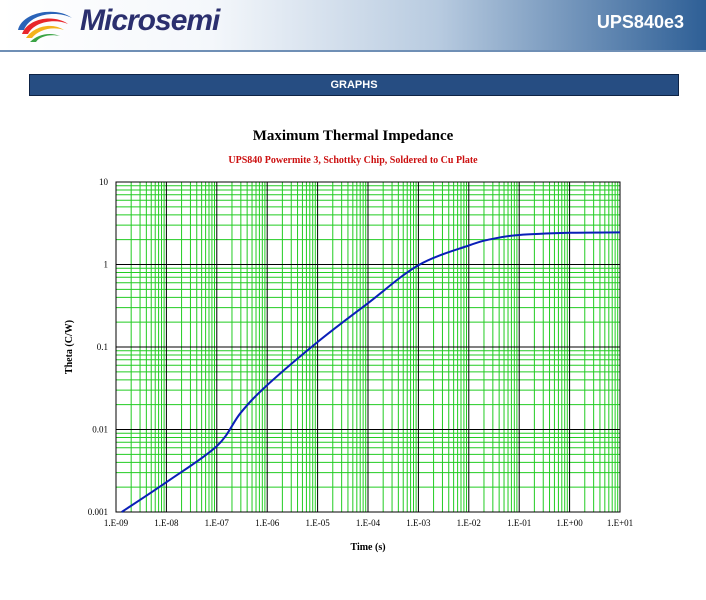  What do you see at coordinates (620, 523) in the screenshot?
I see `x-tick-label: 1.E+01` at bounding box center [620, 523].